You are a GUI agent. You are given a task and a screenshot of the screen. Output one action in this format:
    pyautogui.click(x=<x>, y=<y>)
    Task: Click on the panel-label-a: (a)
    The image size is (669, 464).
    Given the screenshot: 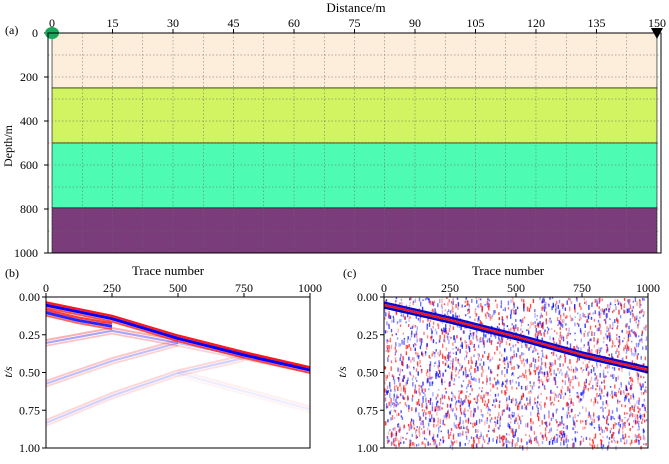 What is the action you would take?
    pyautogui.click(x=11, y=30)
    